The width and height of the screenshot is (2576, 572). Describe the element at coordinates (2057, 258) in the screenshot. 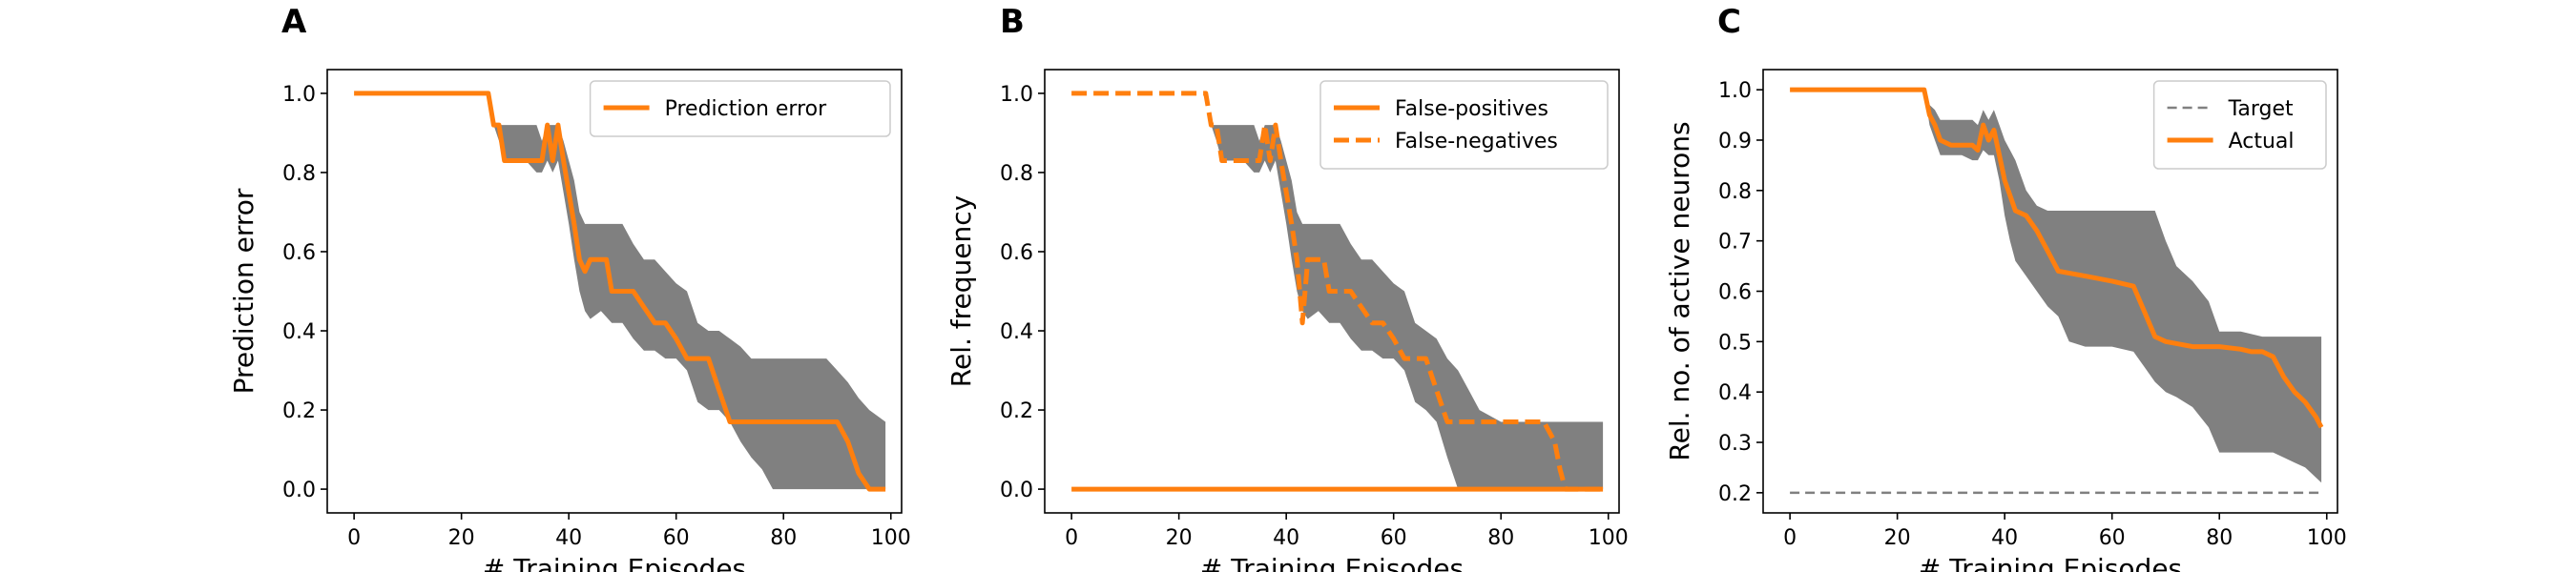

I see `series-line-actual` at that location.